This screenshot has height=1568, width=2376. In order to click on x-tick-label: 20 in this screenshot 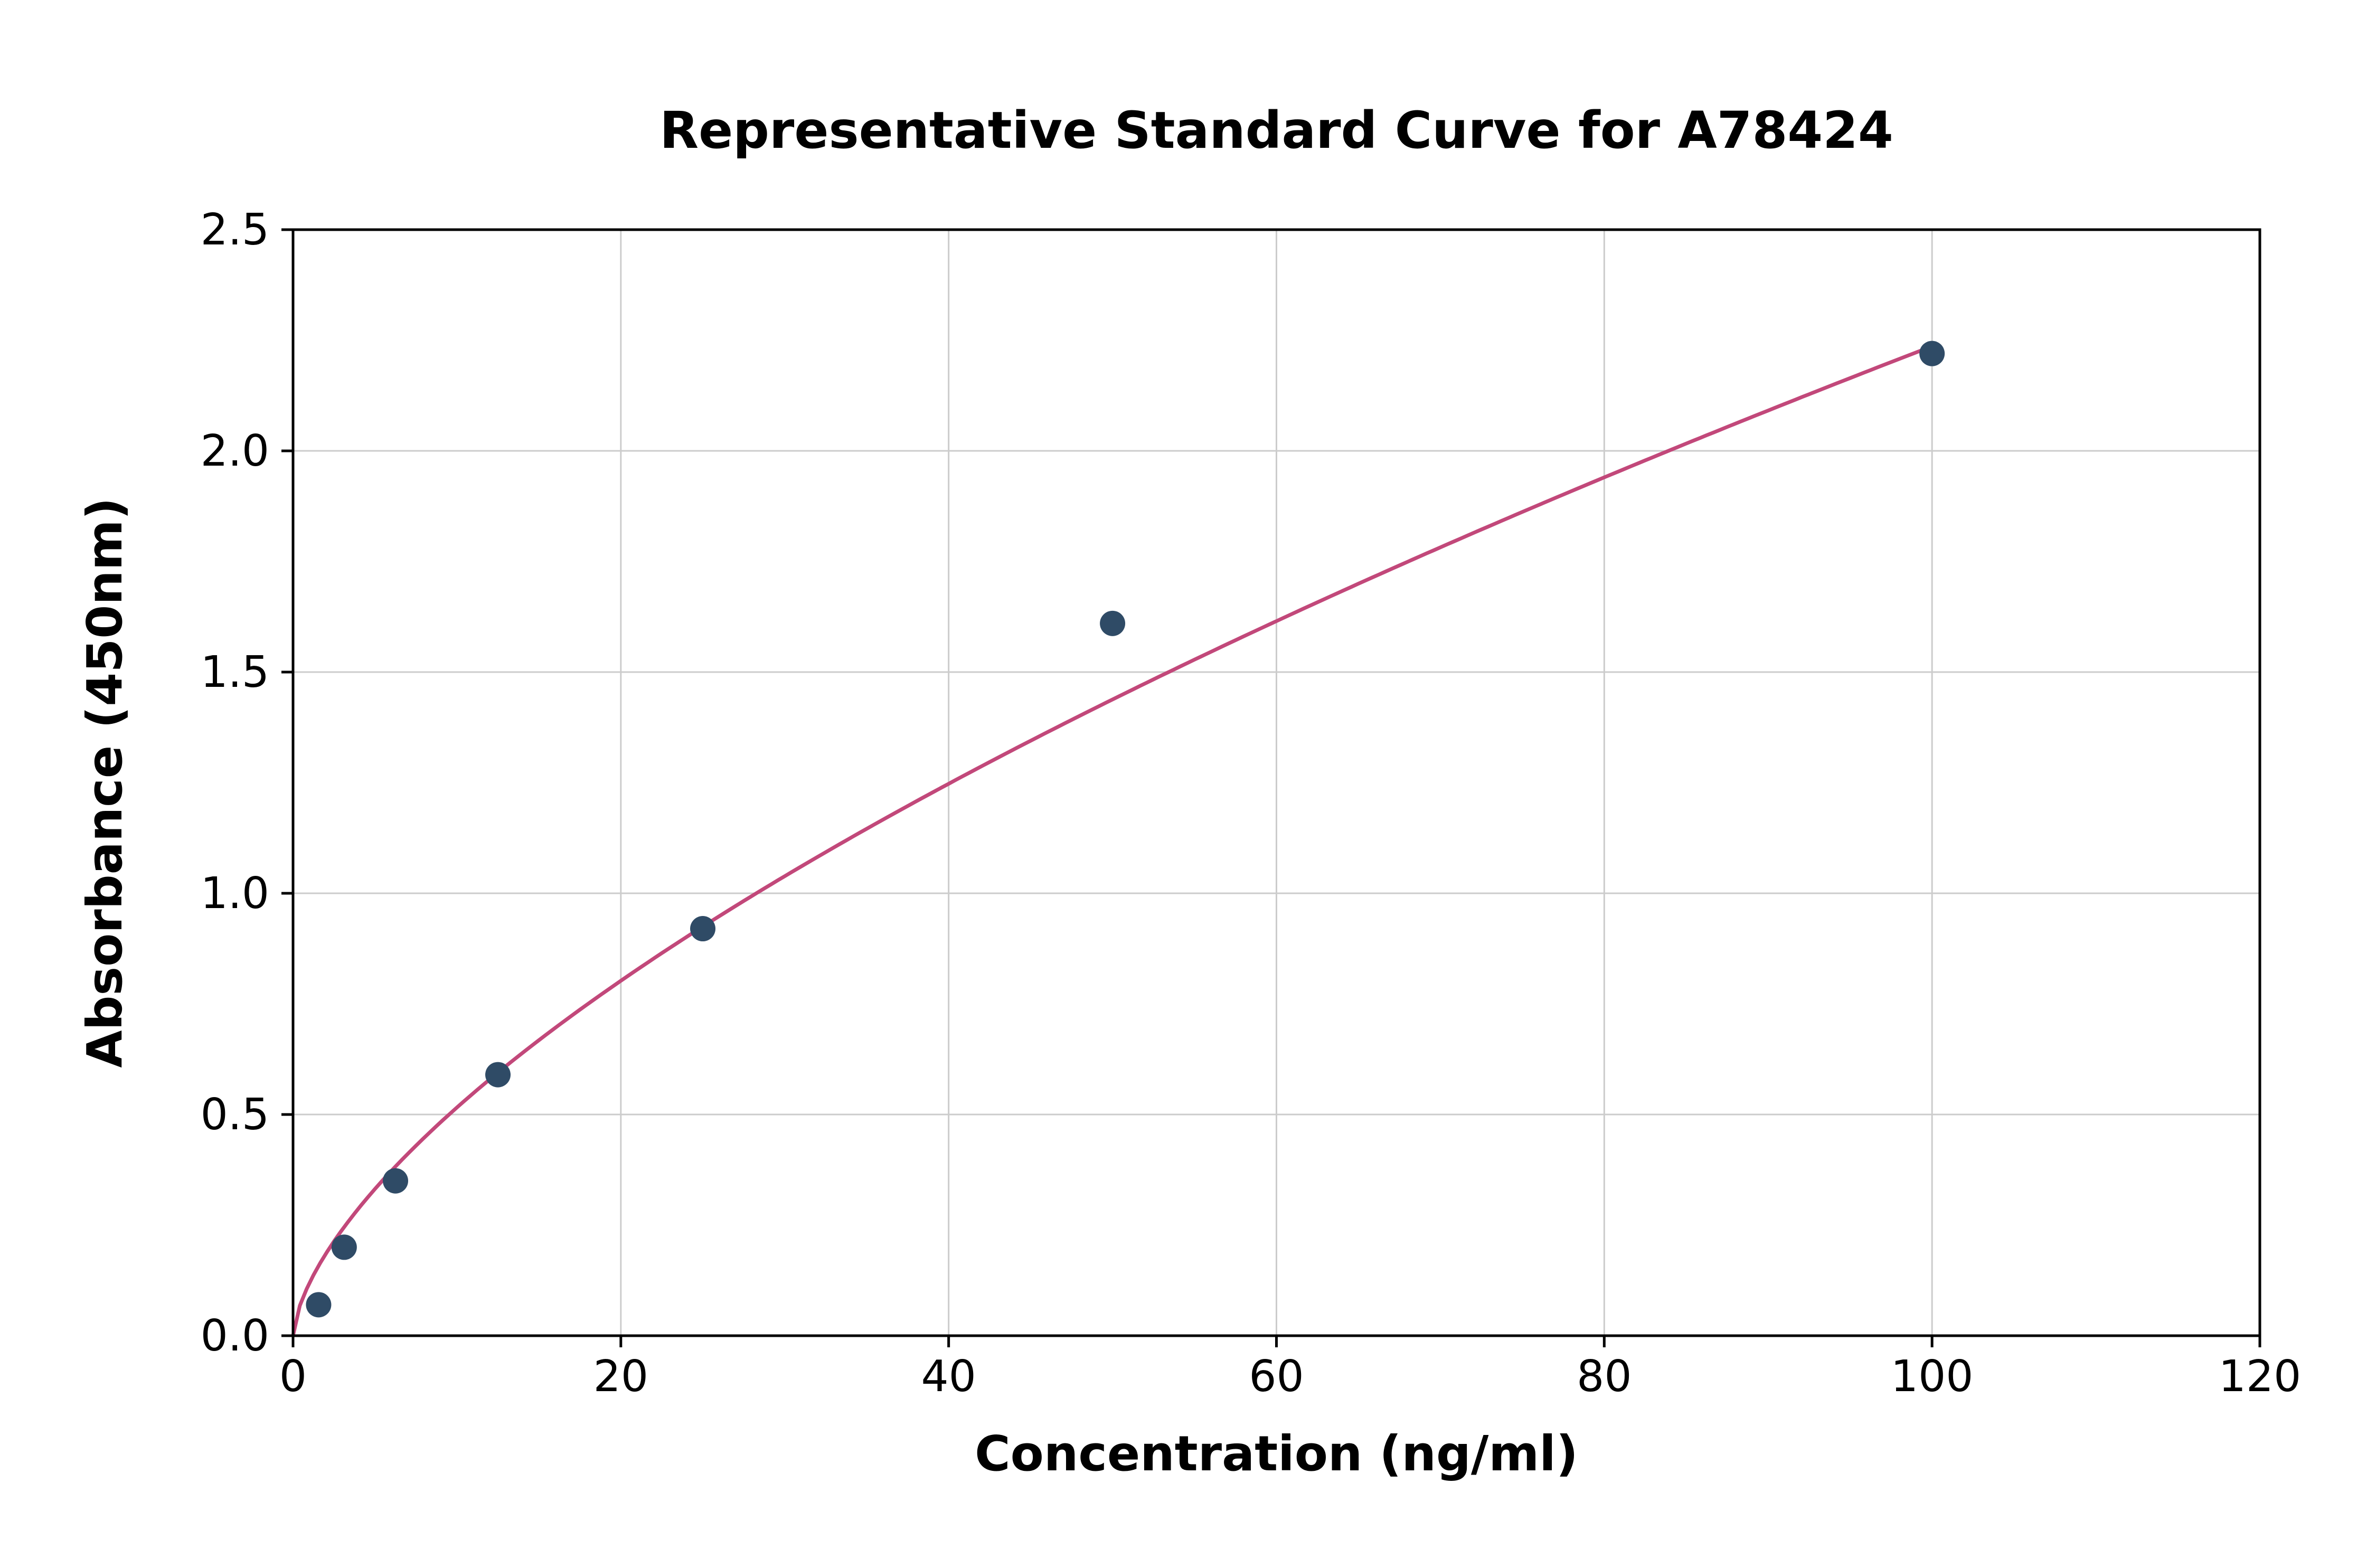, I will do `click(621, 1377)`.